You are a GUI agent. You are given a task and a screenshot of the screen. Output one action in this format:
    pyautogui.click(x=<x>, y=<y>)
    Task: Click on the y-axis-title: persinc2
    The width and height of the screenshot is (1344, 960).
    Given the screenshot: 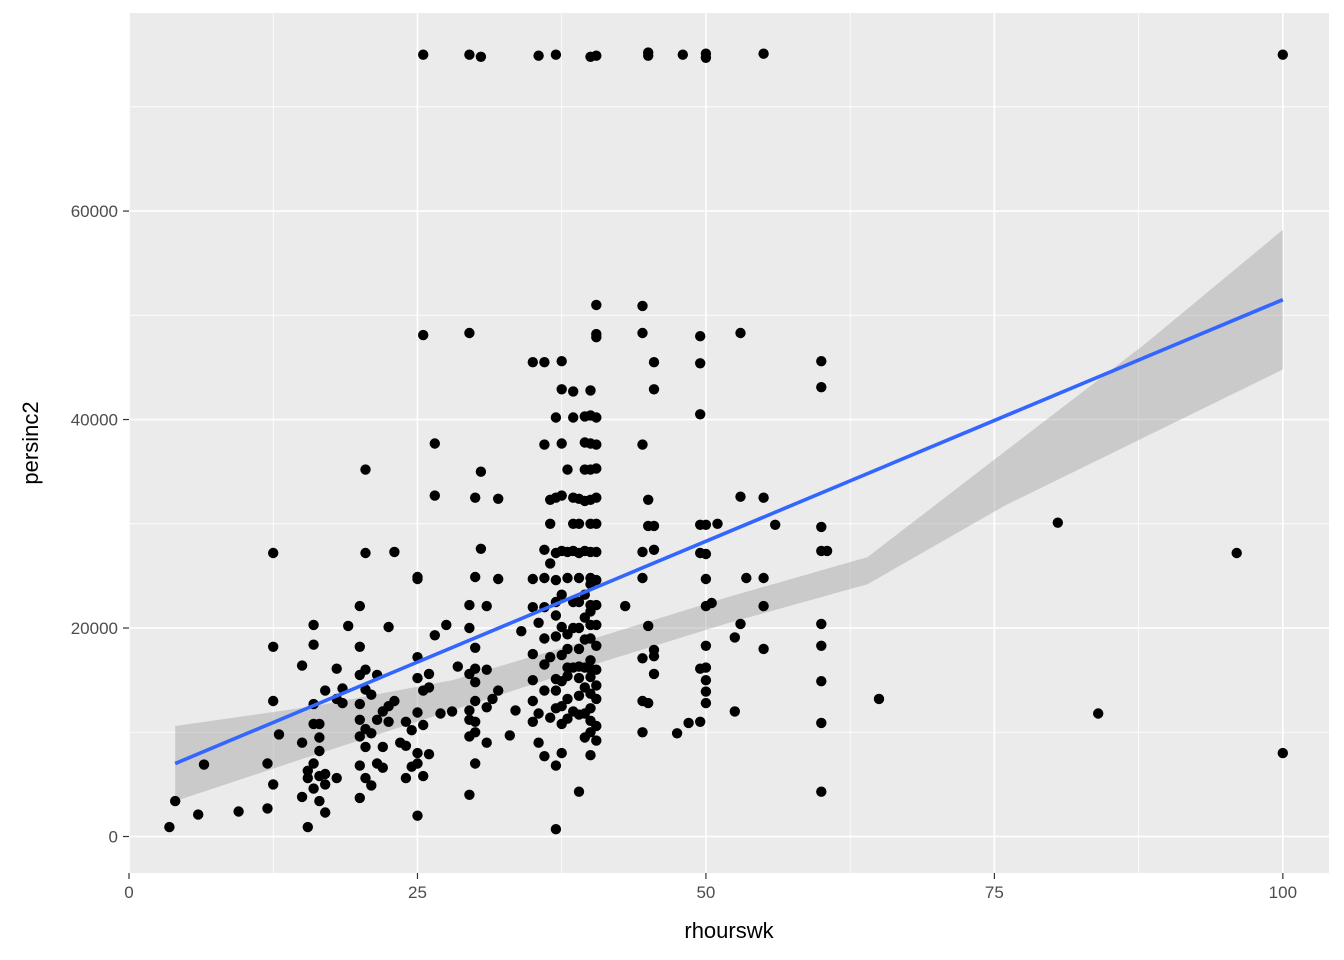 What is the action you would take?
    pyautogui.click(x=30, y=442)
    